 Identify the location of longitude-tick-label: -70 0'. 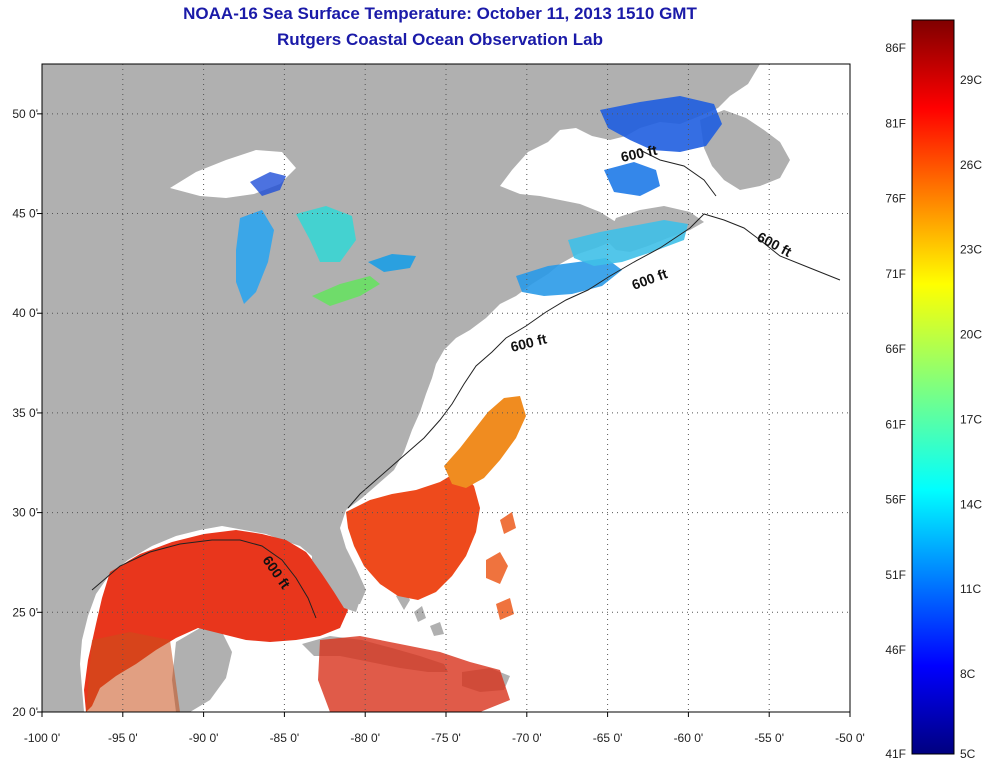
(527, 738).